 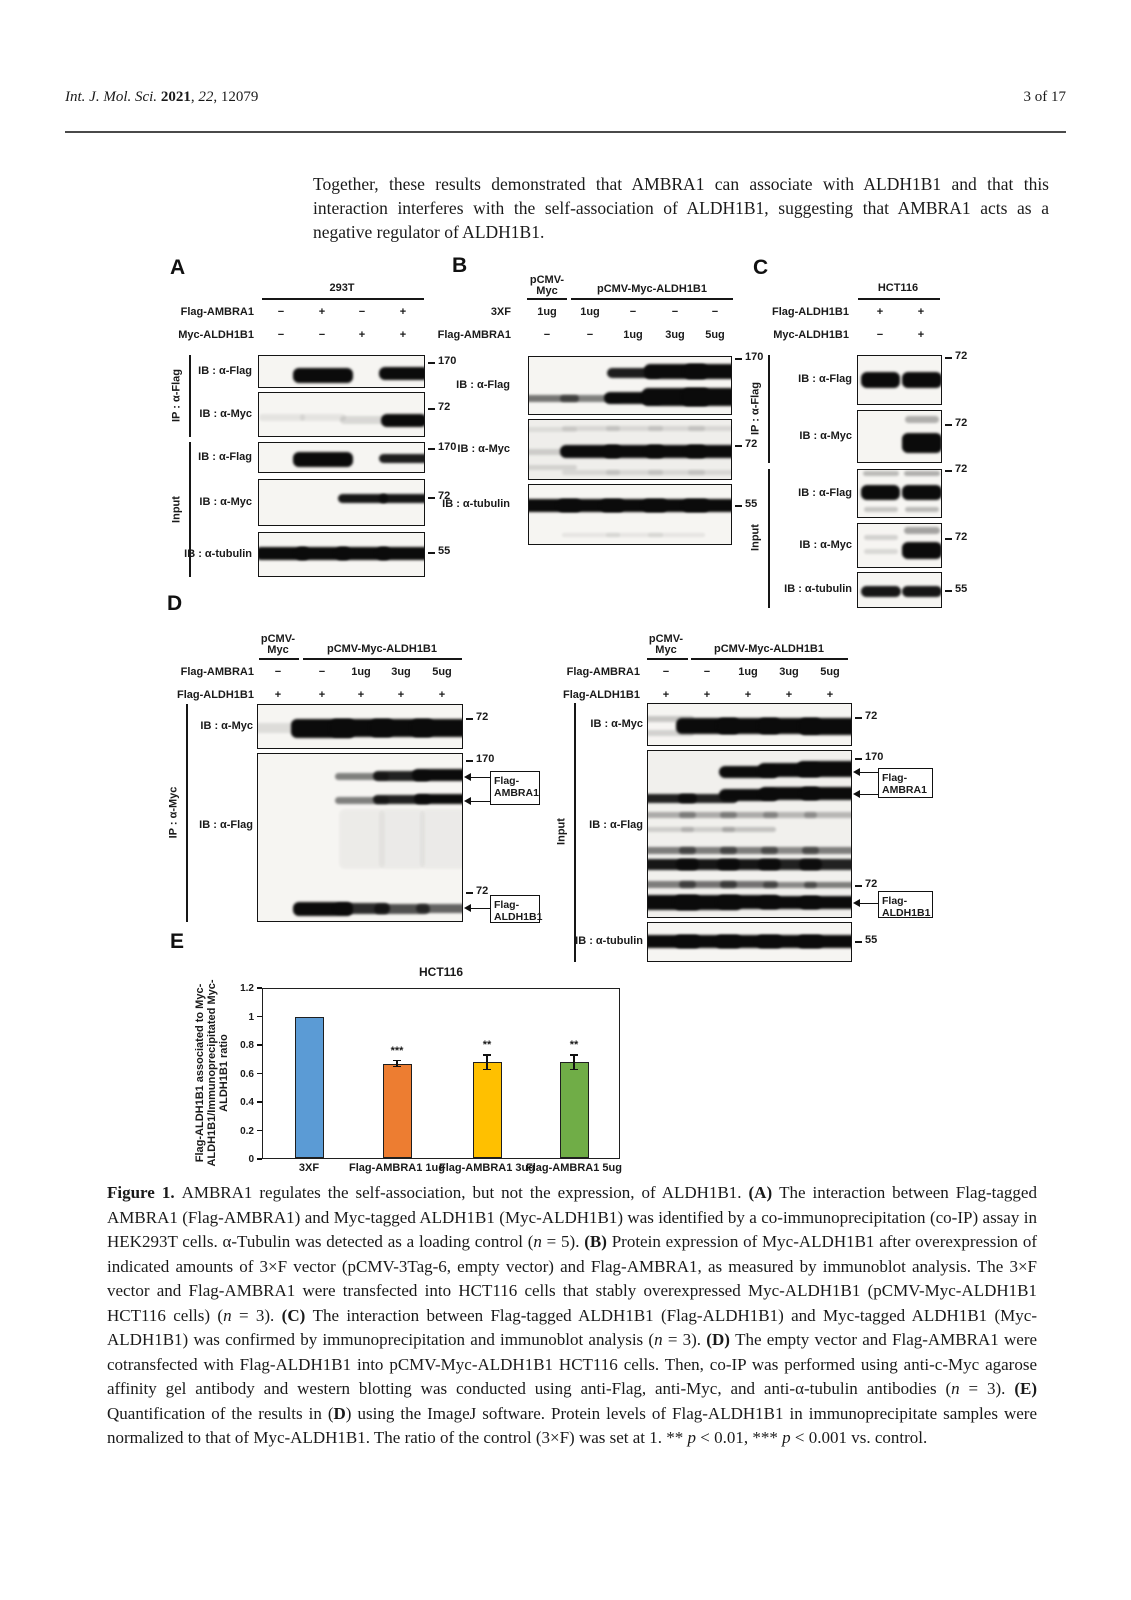 I want to click on blot-box-d-right-ib-flag, so click(x=749, y=834).